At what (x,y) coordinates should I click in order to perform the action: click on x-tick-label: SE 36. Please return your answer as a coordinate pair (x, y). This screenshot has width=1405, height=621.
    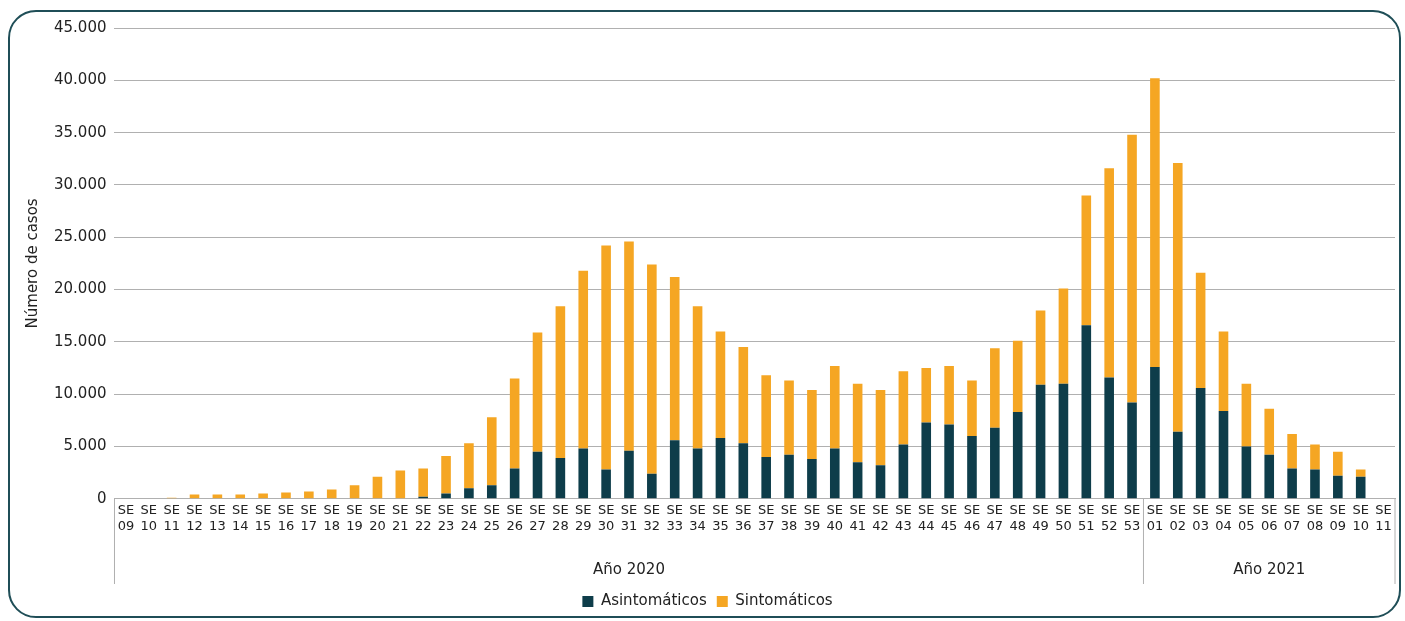
    Looking at the image, I should click on (743, 517).